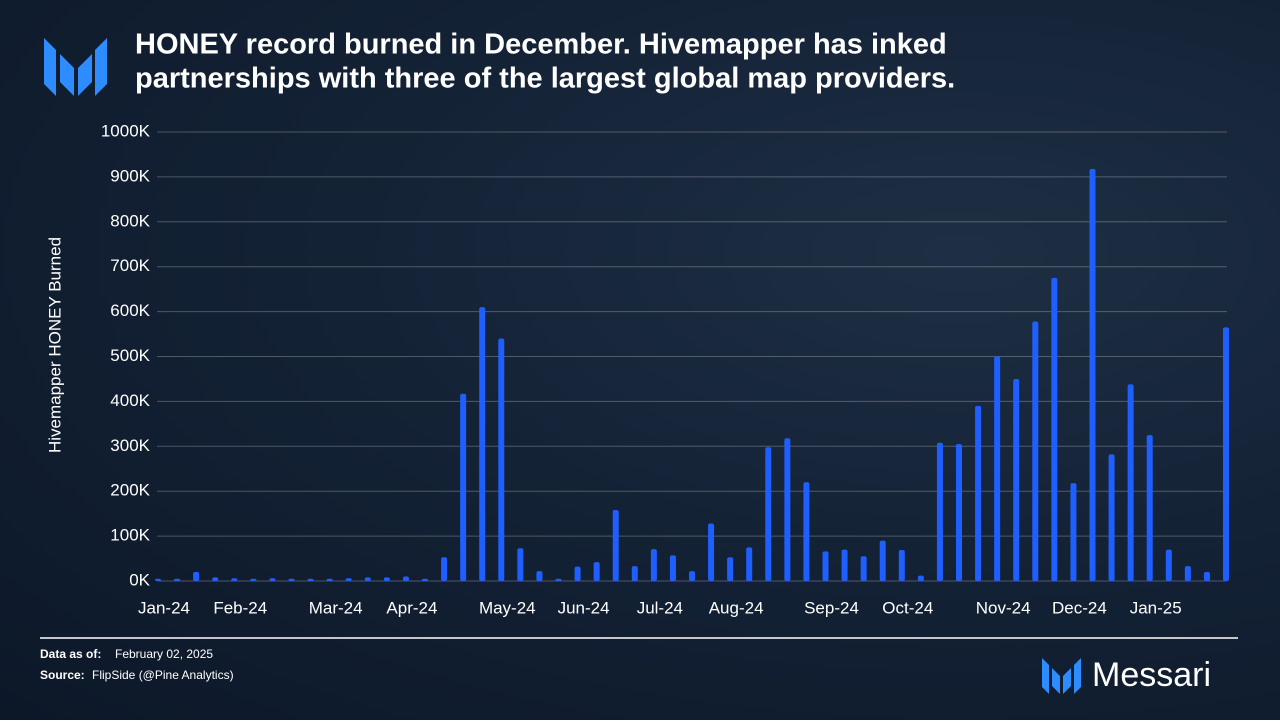 This screenshot has width=1280, height=725. Describe the element at coordinates (130, 175) in the screenshot. I see `y-tick-label: 900K` at that location.